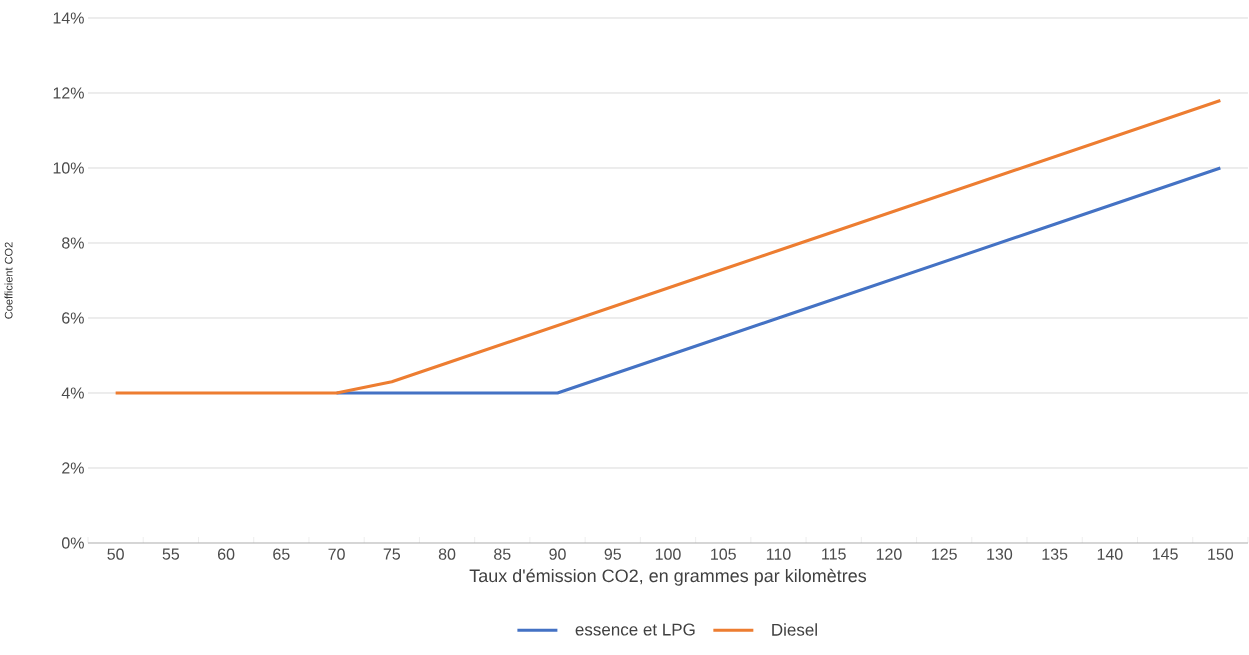  What do you see at coordinates (1055, 554) in the screenshot?
I see `x-tick-label: 135` at bounding box center [1055, 554].